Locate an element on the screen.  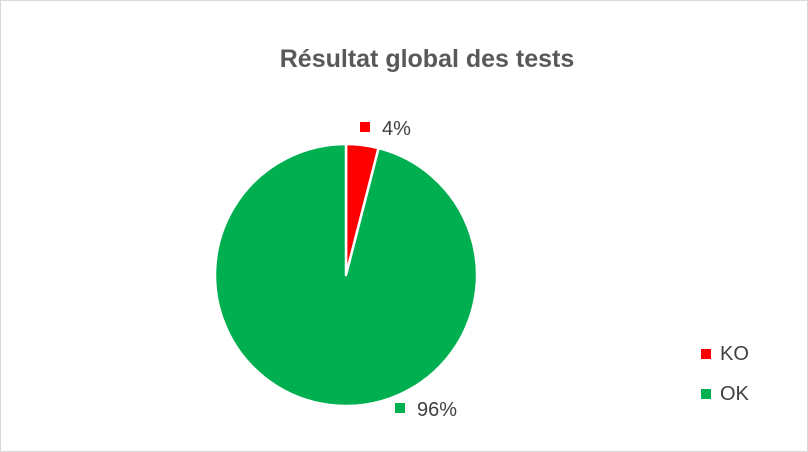
data-label-ok: 96% is located at coordinates (426, 410).